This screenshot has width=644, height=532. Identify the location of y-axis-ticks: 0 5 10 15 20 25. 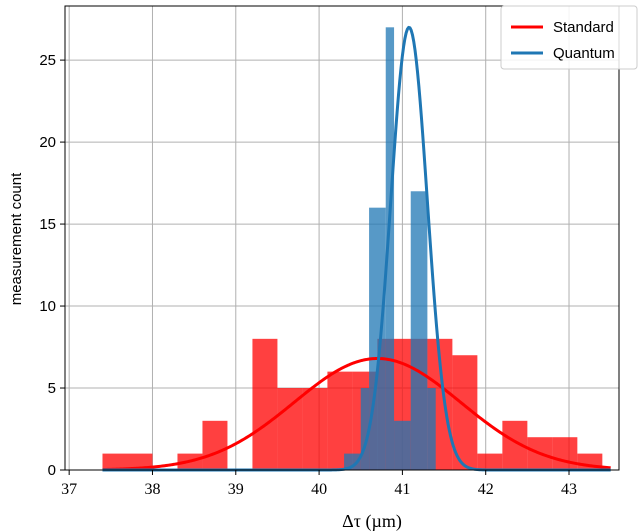
(52, 265).